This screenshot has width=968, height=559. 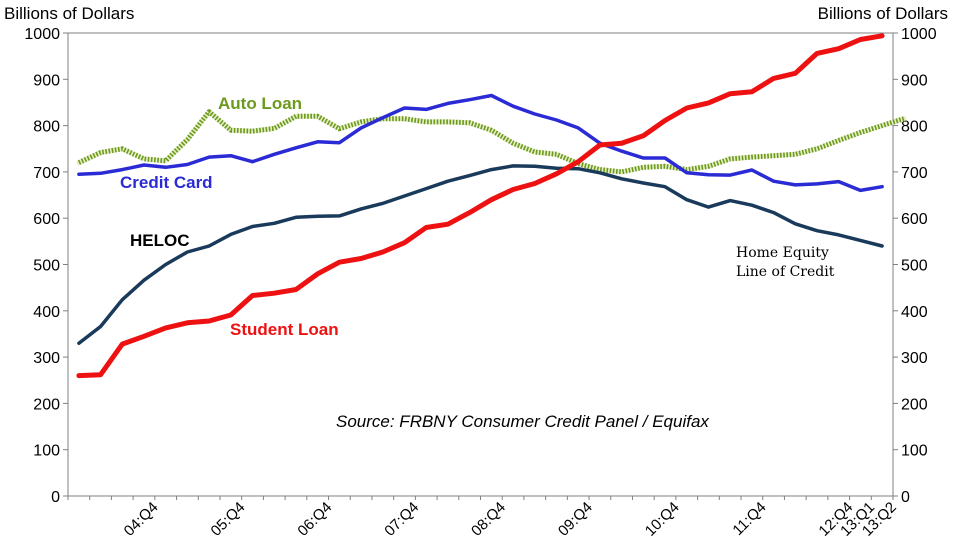 What do you see at coordinates (575, 519) in the screenshot?
I see `x-tick-label: 09:Q4` at bounding box center [575, 519].